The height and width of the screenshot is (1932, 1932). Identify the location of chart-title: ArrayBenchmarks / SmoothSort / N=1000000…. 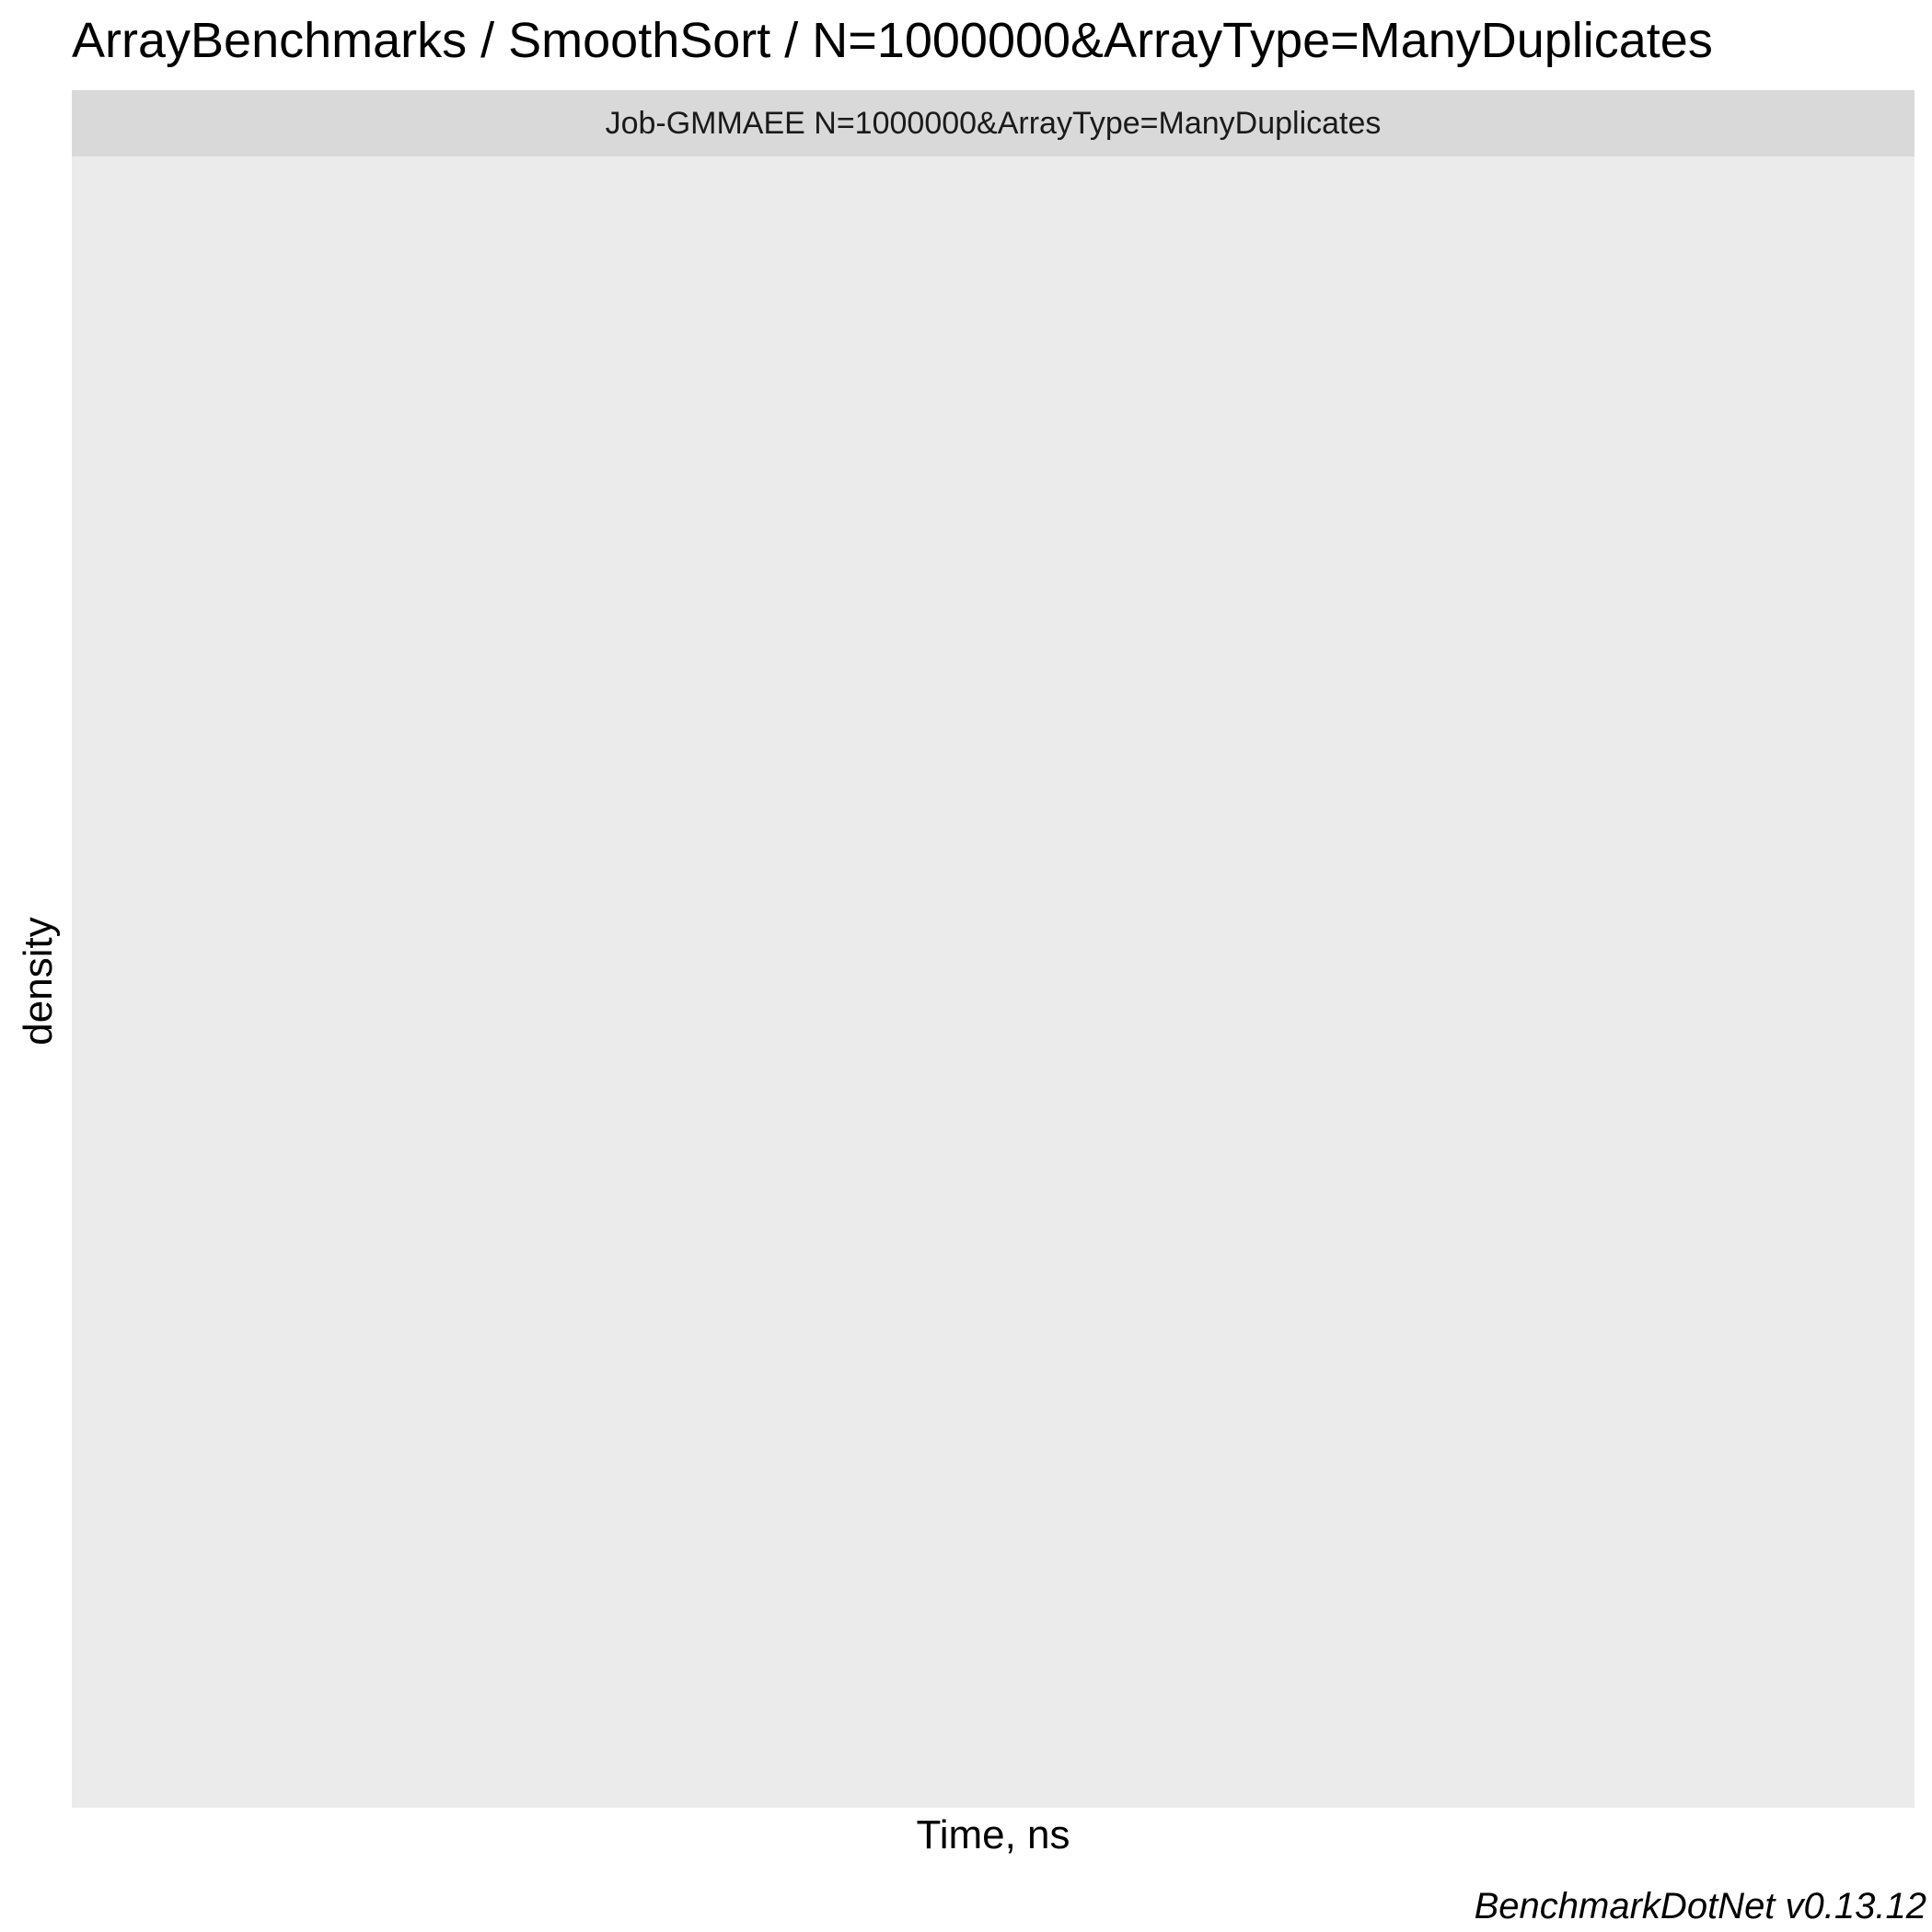
(893, 40).